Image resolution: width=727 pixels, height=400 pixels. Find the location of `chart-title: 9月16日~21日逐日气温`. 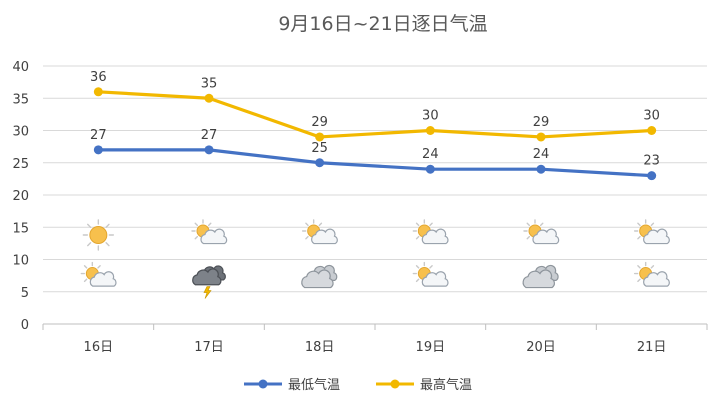

chart-title: 9月16日~21日逐日气温 is located at coordinates (382, 24).